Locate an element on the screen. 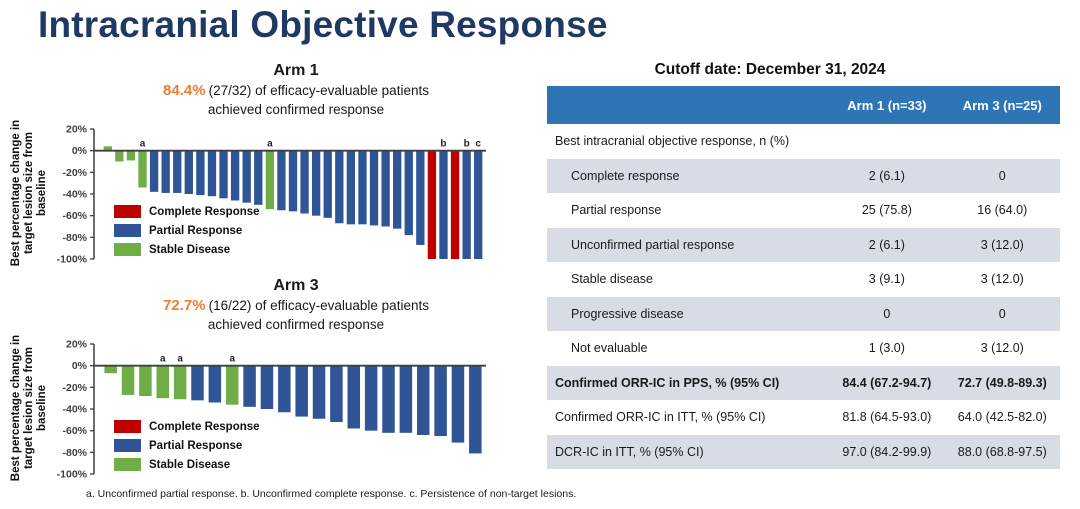 This screenshot has width=1080, height=509. legend-item-partial-response: Partial Response is located at coordinates (187, 446).